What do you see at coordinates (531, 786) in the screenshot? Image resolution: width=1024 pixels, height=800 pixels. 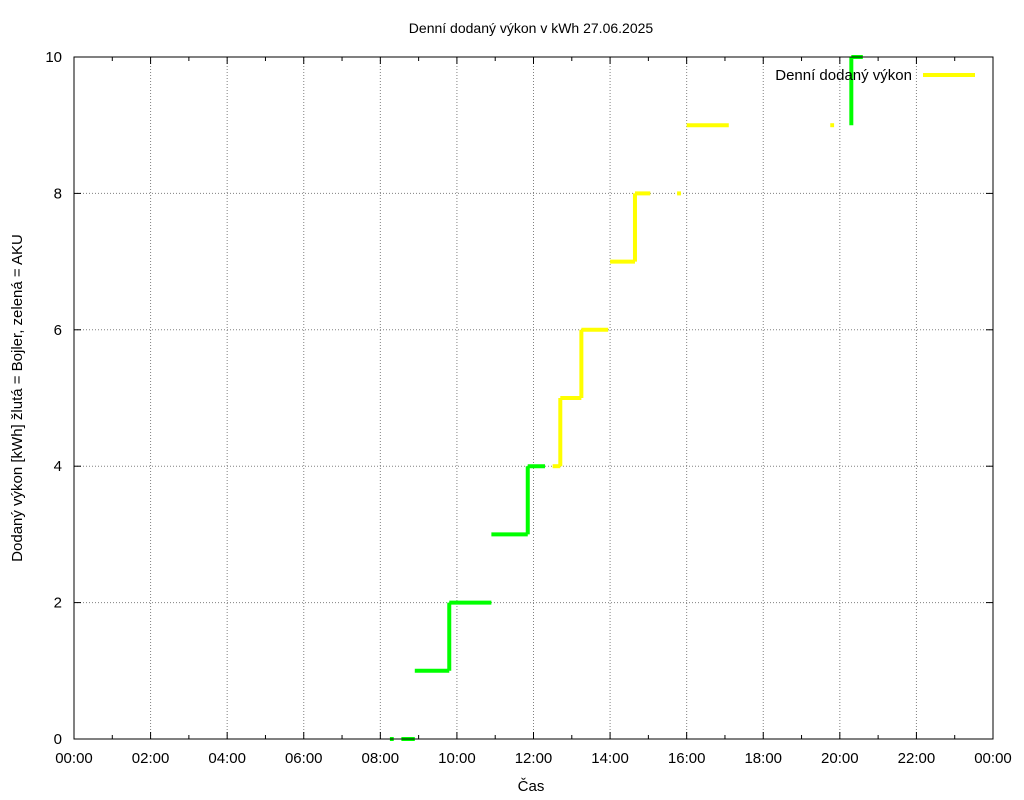 I see `x-axis-label: Čas` at bounding box center [531, 786].